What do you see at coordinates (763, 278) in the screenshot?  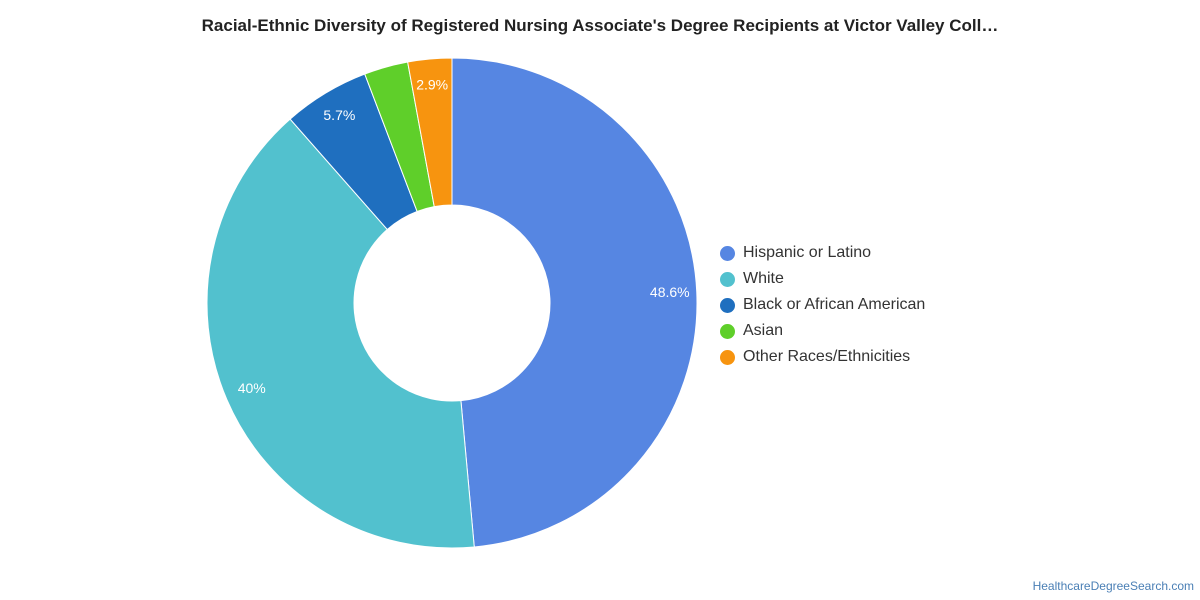 I see `legend-label: White` at bounding box center [763, 278].